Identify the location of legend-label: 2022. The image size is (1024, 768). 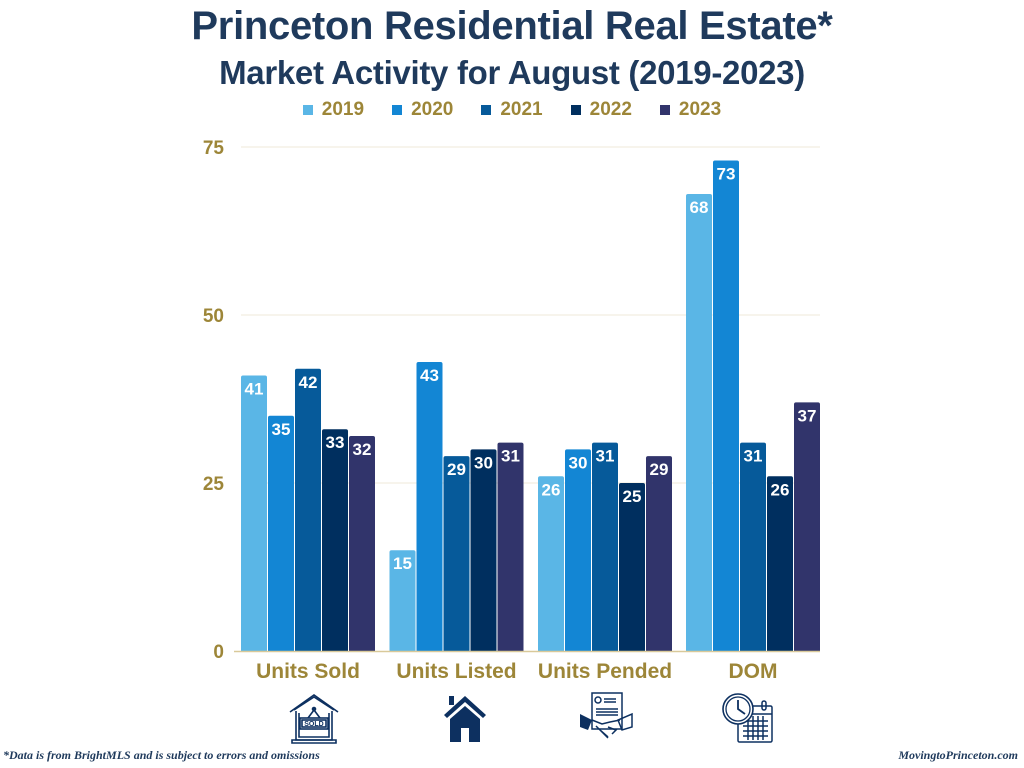
(610, 109).